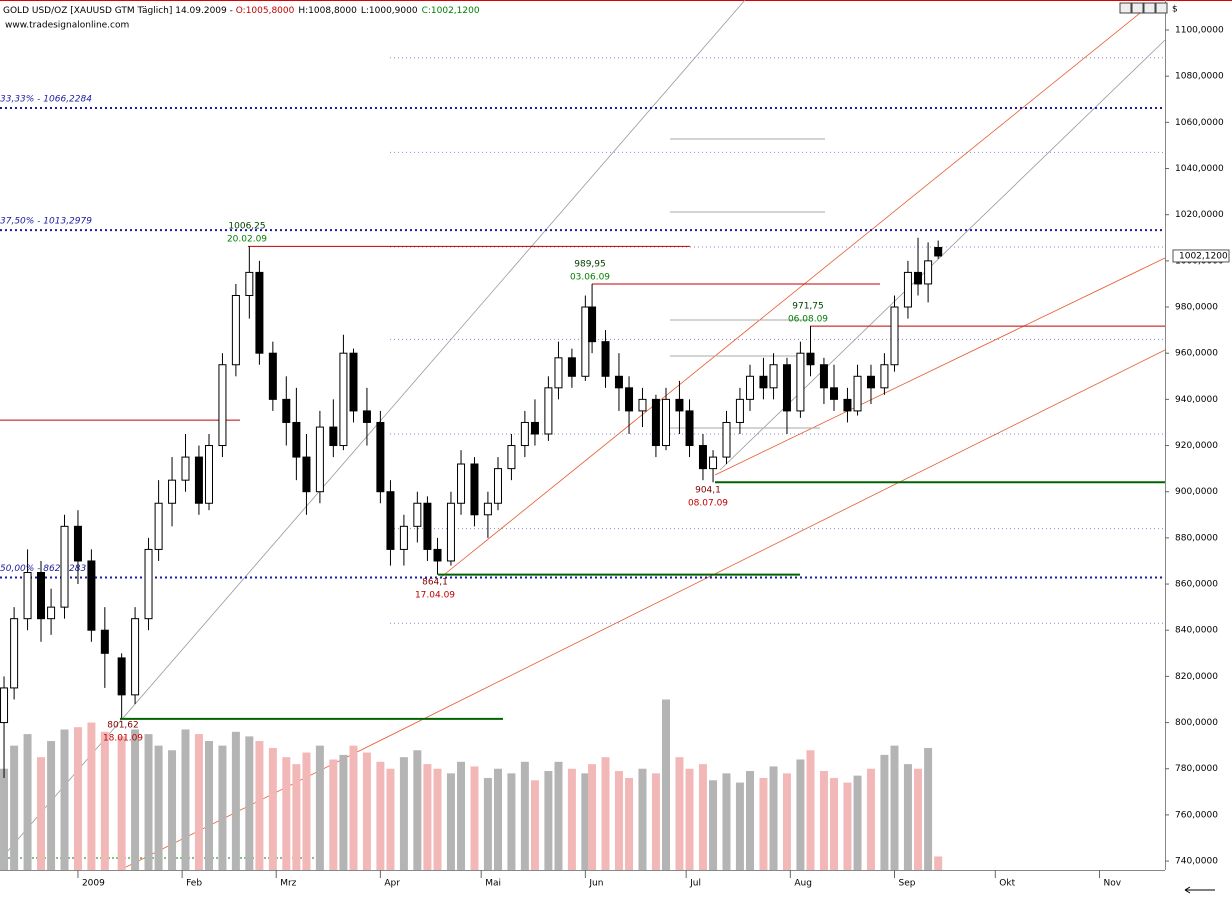 The image size is (1232, 902). What do you see at coordinates (695, 884) in the screenshot?
I see `x-tick-label: Jul` at bounding box center [695, 884].